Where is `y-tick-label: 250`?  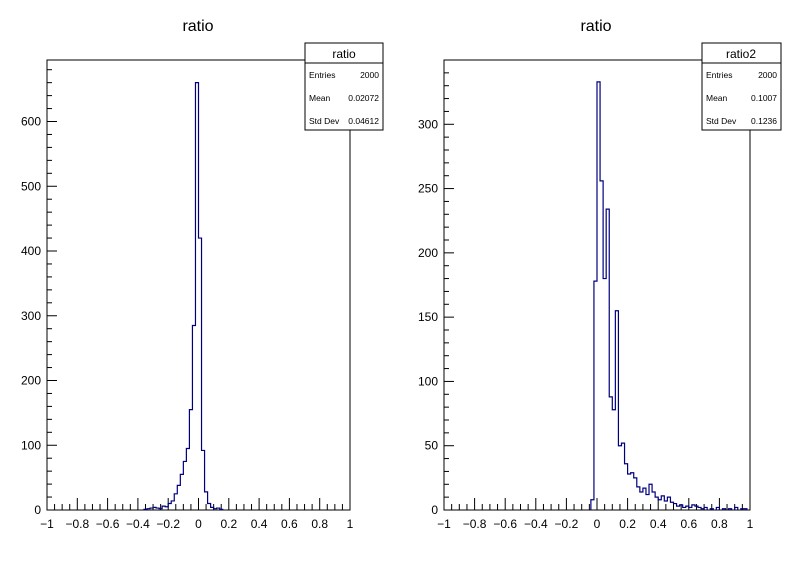
y-tick-label: 250 is located at coordinates (428, 189).